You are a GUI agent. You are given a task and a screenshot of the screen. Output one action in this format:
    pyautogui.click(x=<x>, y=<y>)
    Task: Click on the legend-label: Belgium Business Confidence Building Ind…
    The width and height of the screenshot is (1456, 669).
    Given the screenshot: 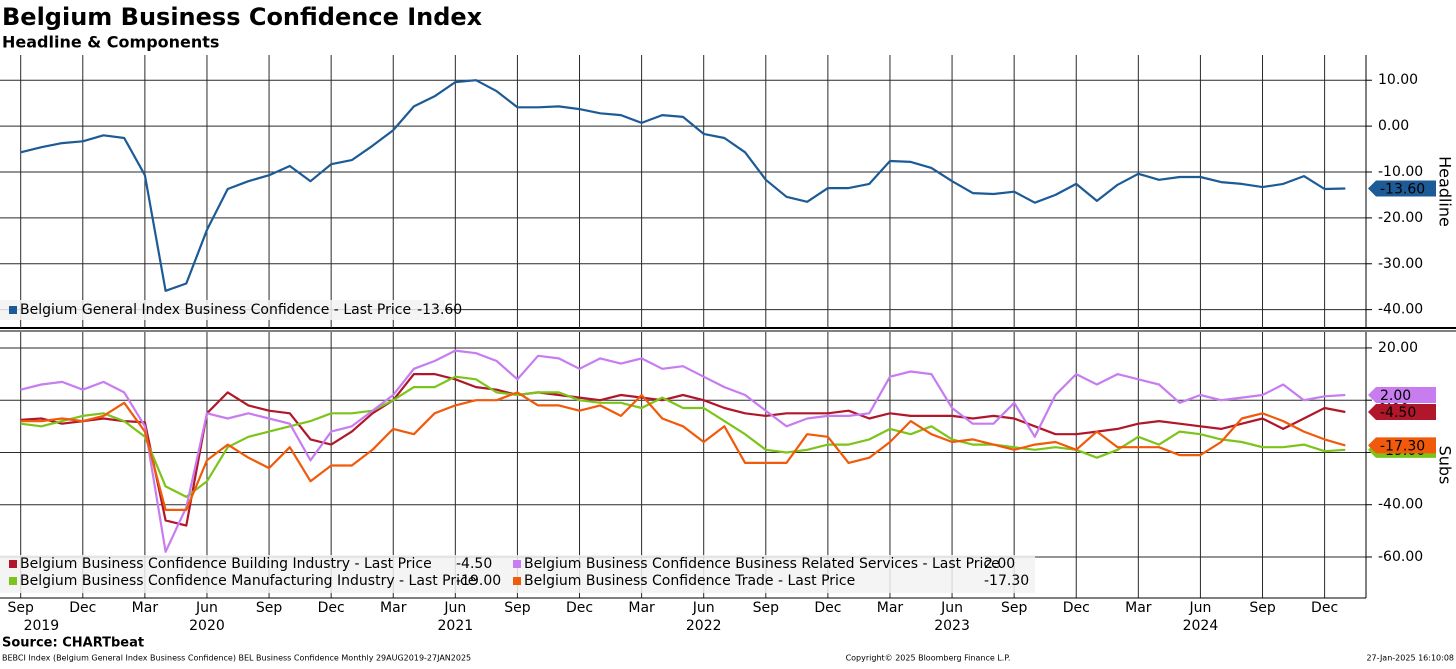 What is the action you would take?
    pyautogui.click(x=226, y=564)
    